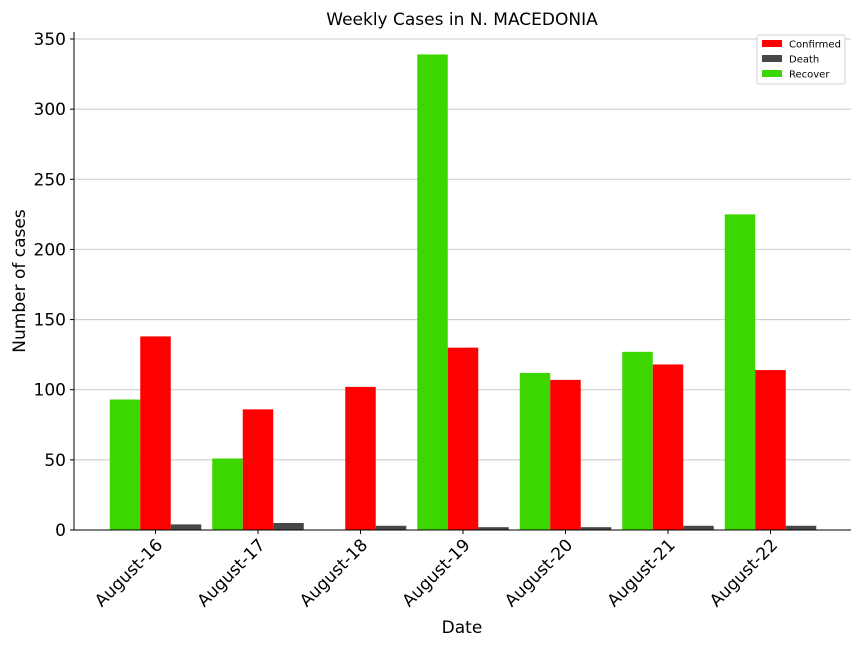 The height and width of the screenshot is (648, 864). What do you see at coordinates (129, 573) in the screenshot?
I see `x-tick-label: August-16` at bounding box center [129, 573].